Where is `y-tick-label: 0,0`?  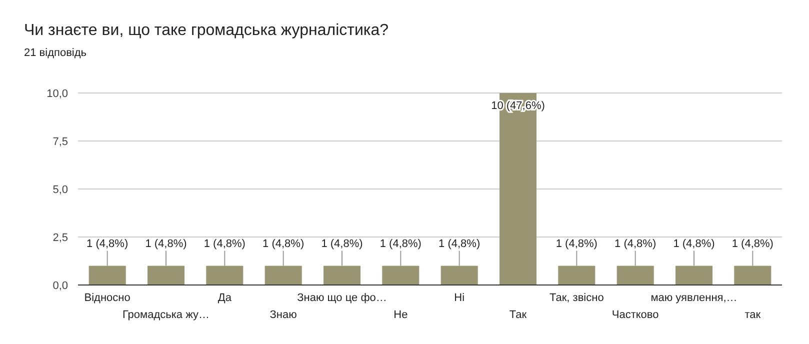
y-tick-label: 0,0 is located at coordinates (60, 286).